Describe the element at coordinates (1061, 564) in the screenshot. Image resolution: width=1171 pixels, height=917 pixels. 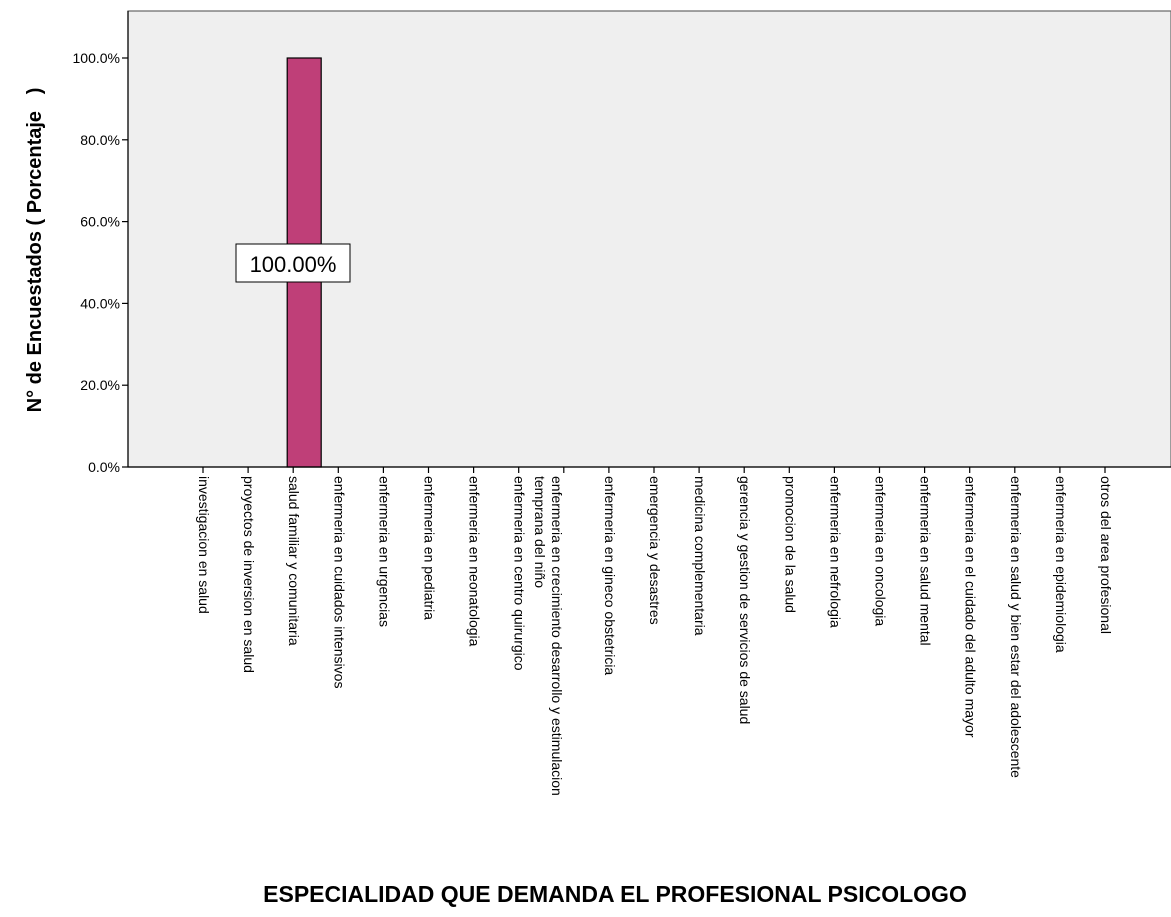
I see `x-tick-label: enfermeria en epidemiologia` at that location.